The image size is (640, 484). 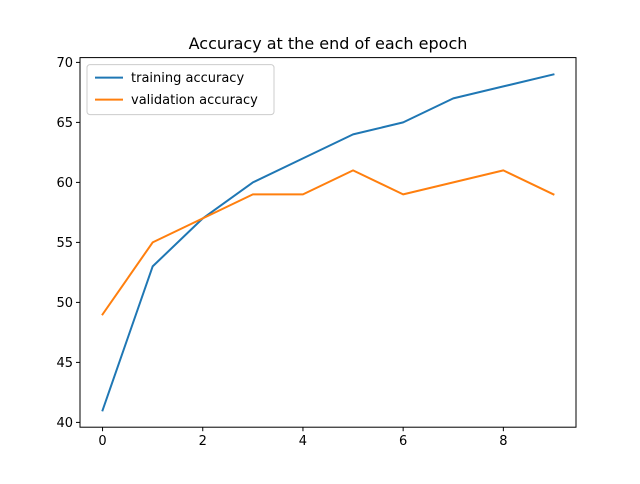 I want to click on y-tick-label: 60, so click(x=64, y=183).